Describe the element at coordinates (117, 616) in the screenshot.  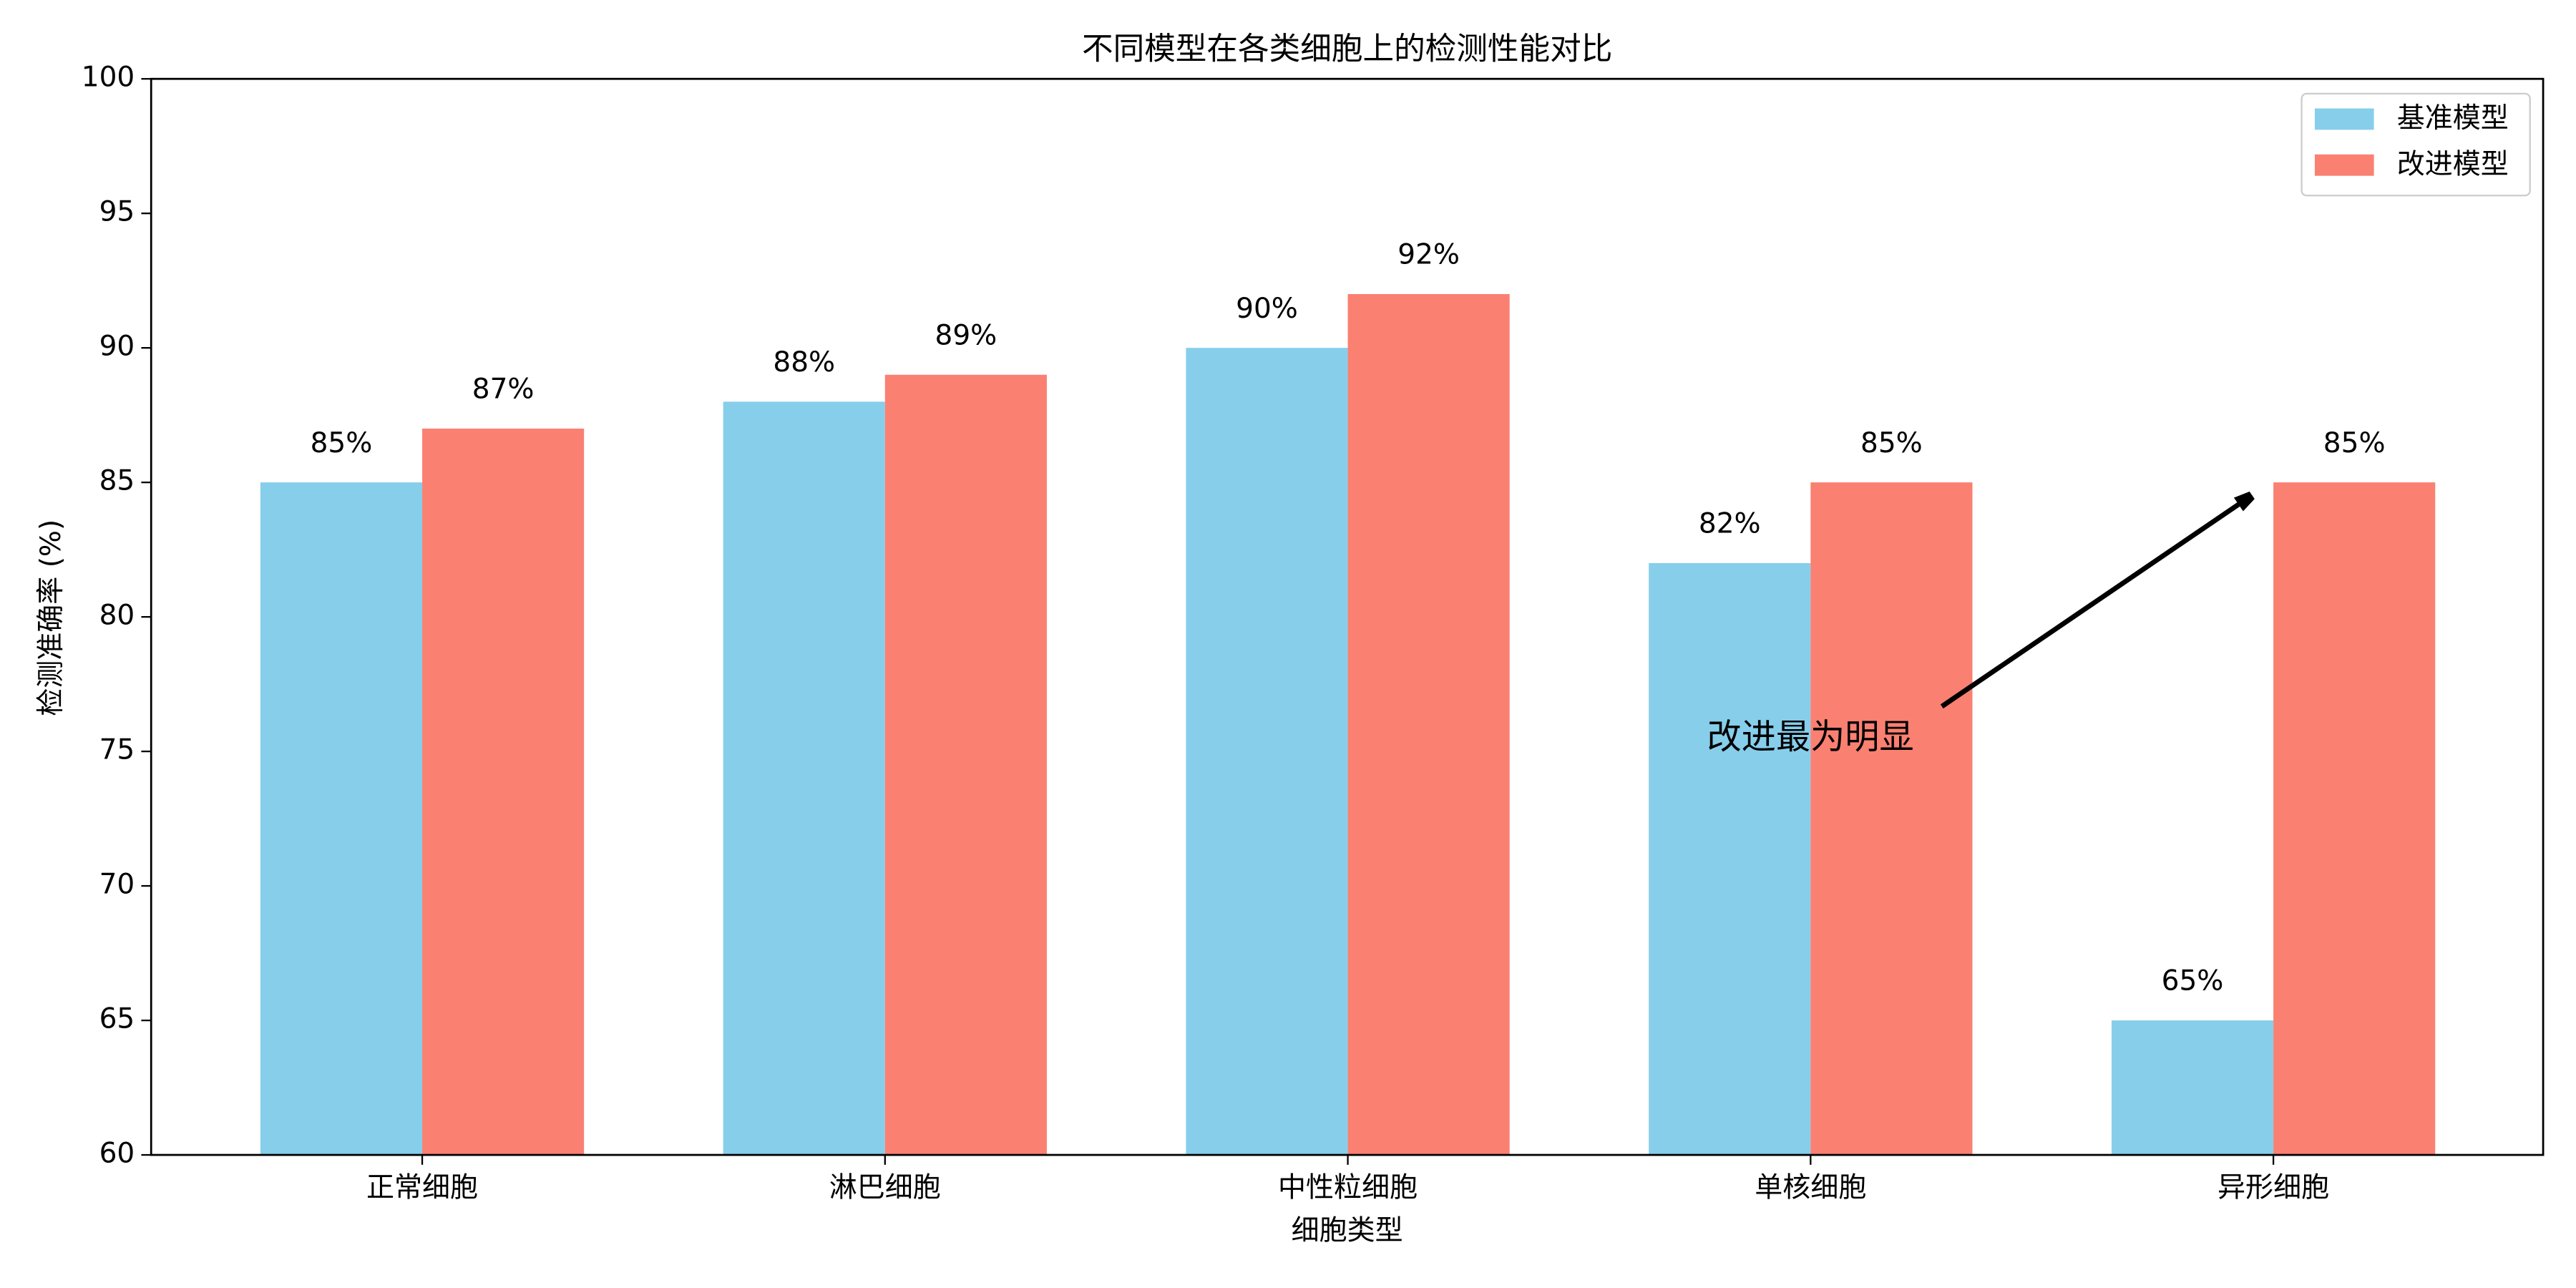
I see `y-tick-label: 80` at that location.